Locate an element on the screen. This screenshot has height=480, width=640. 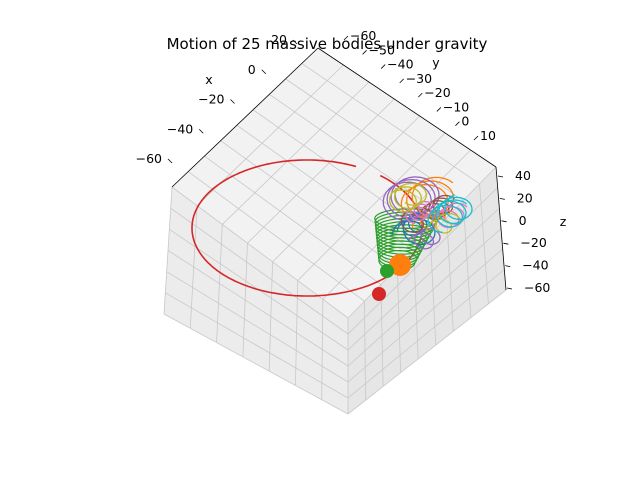
z-axis-label: z is located at coordinates (563, 221).